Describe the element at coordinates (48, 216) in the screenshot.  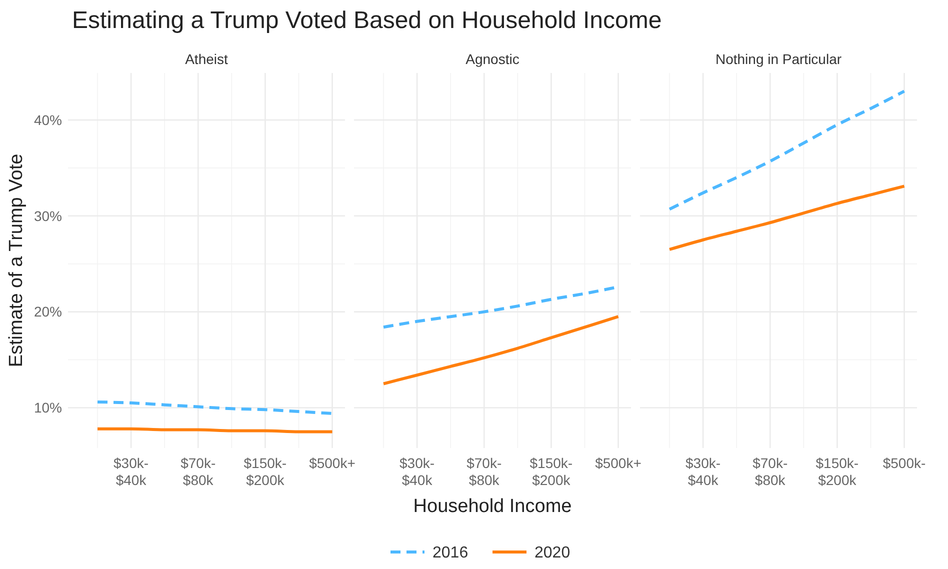
I see `y-tick-label: 30%` at that location.